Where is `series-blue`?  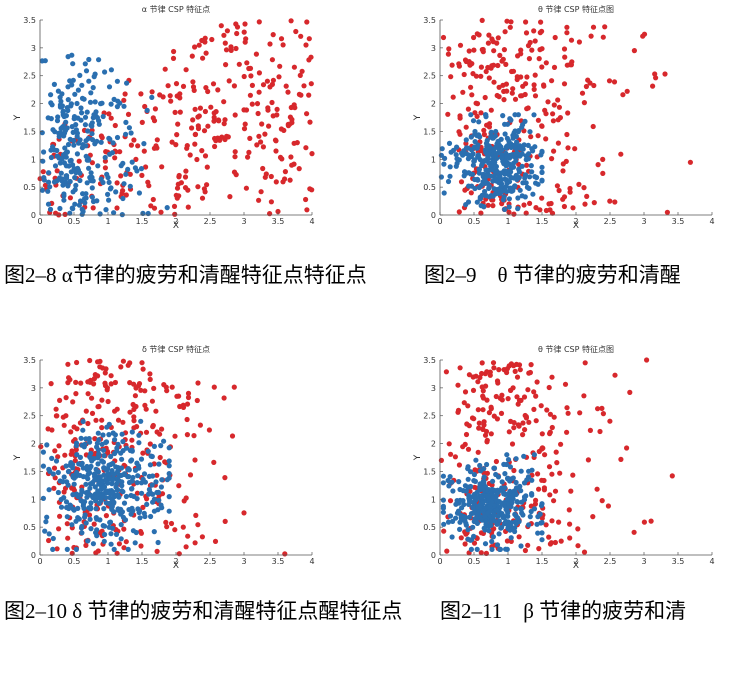
series-blue is located at coordinates (491, 162).